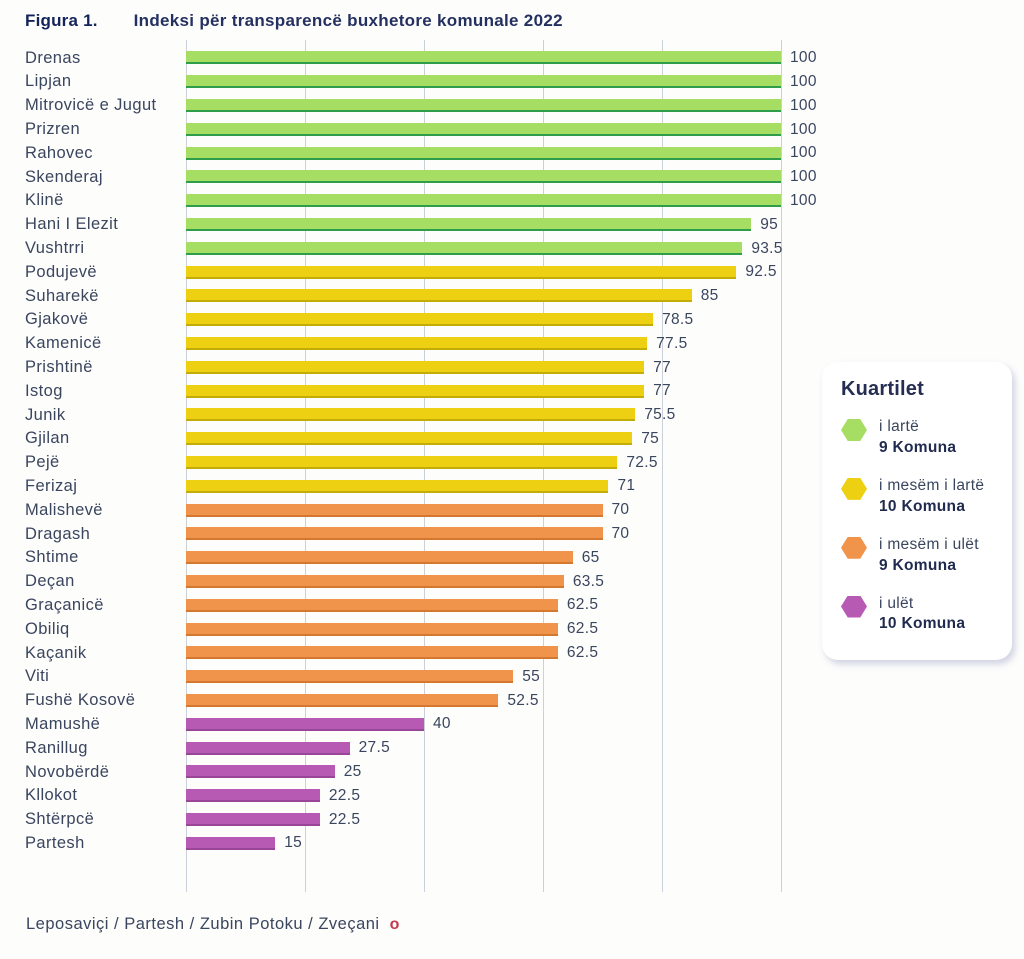  What do you see at coordinates (60, 819) in the screenshot?
I see `category-label: Shtërpcë` at bounding box center [60, 819].